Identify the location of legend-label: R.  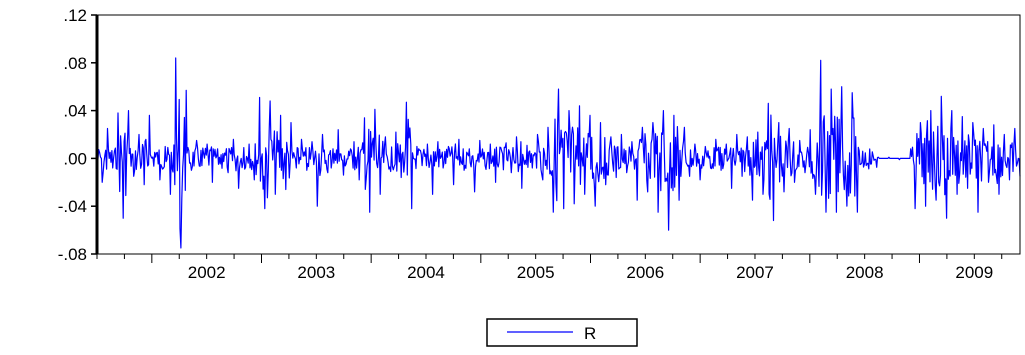
(590, 333).